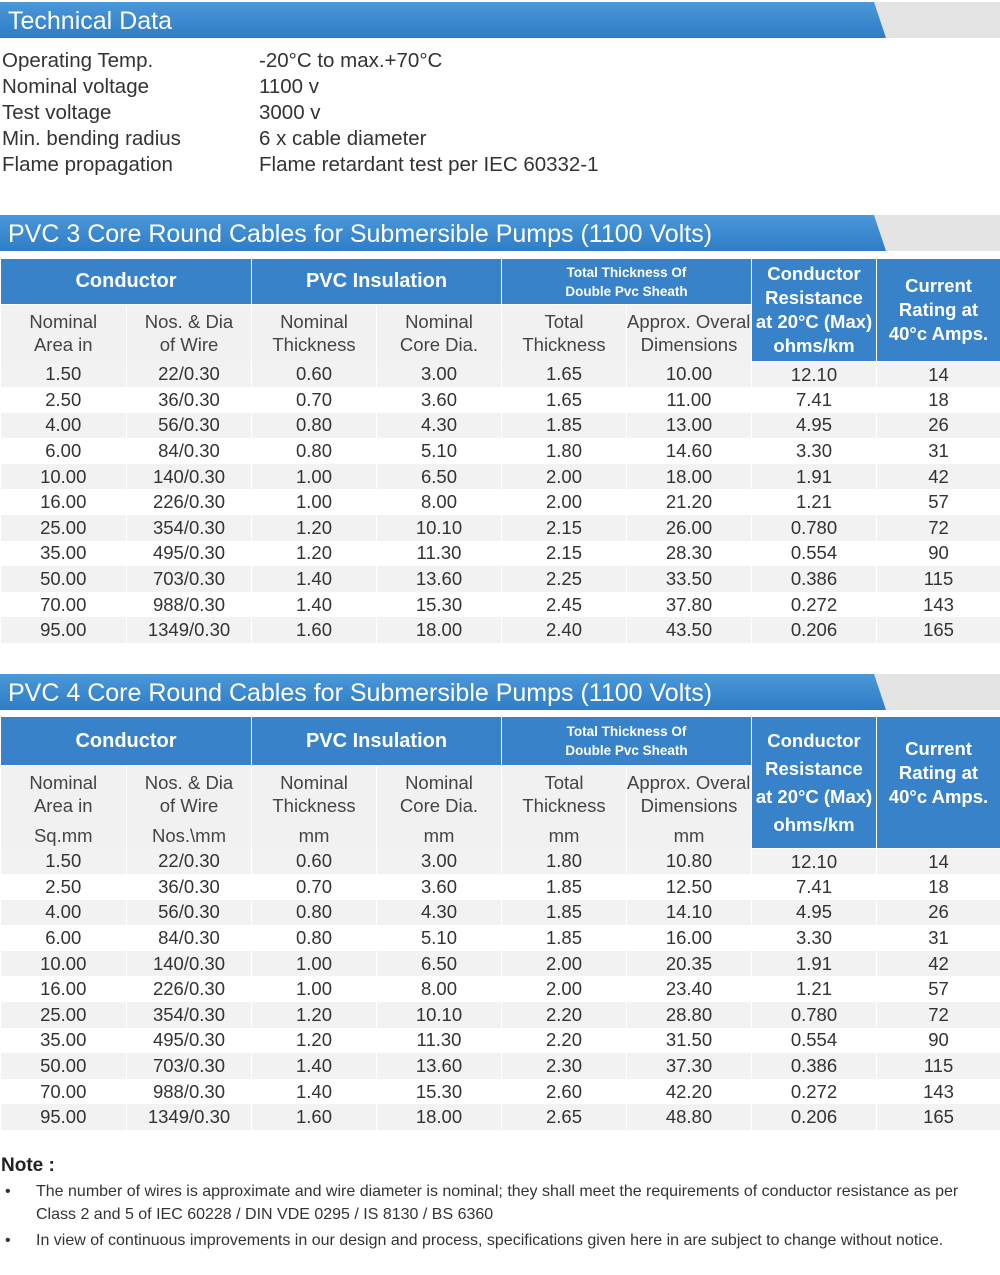 This screenshot has height=1275, width=1000. Describe the element at coordinates (500, 87) in the screenshot. I see `tech-row: Nominal voltage 1100 v` at that location.